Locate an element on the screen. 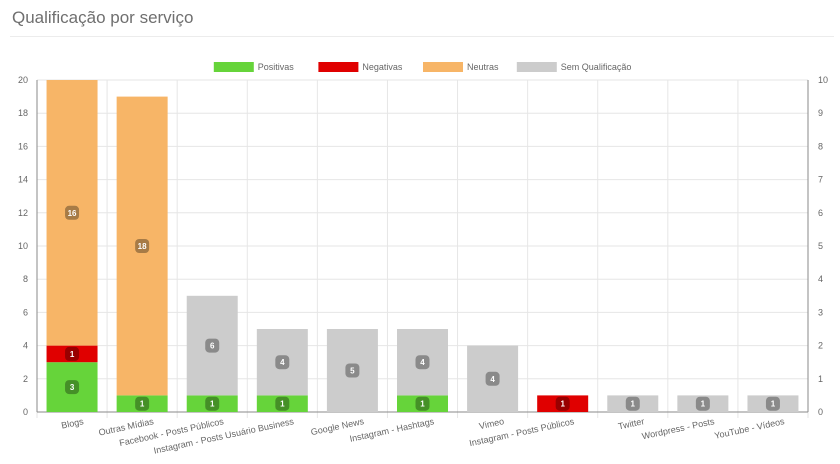 The height and width of the screenshot is (464, 840). y-tick-label: 6 is located at coordinates (25, 312).